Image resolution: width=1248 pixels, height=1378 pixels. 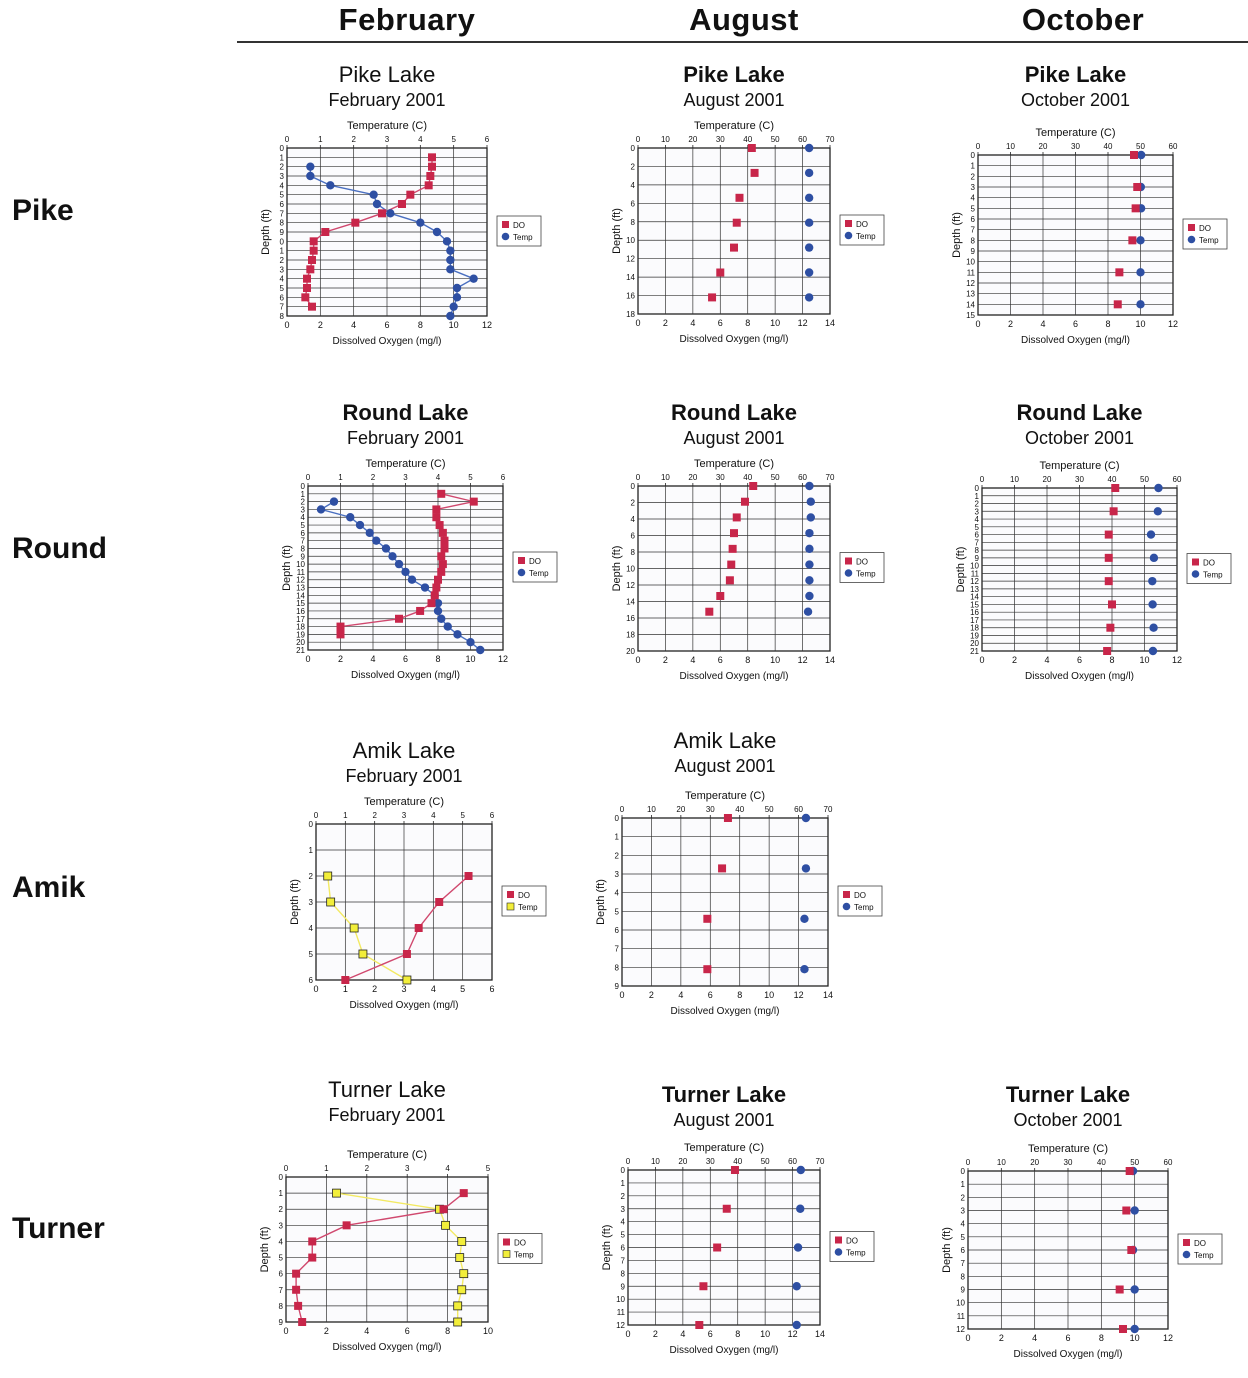 What do you see at coordinates (470, 477) in the screenshot?
I see `top-tick-label: 5` at bounding box center [470, 477].